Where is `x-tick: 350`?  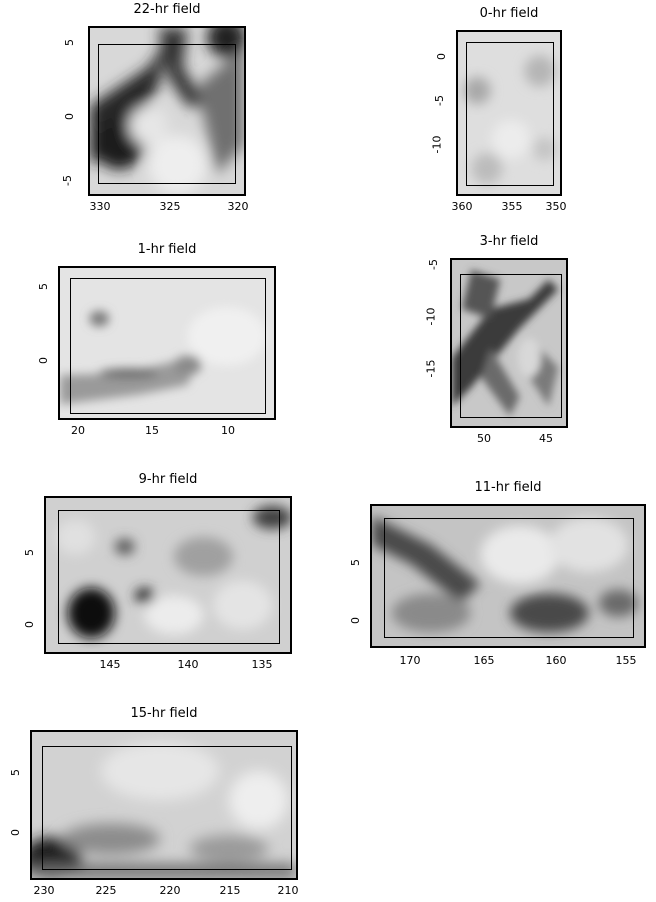
x-tick: 350 is located at coordinates (556, 206).